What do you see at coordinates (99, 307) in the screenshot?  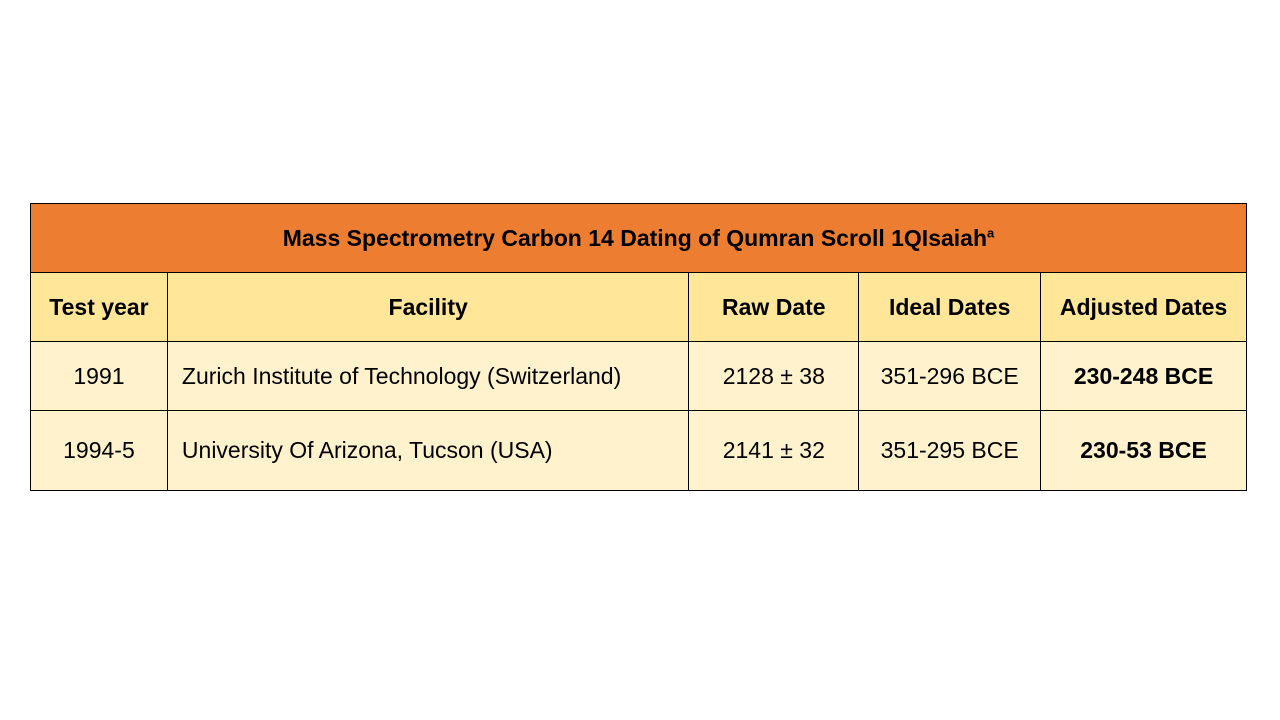 I see `header-cell: Test year` at bounding box center [99, 307].